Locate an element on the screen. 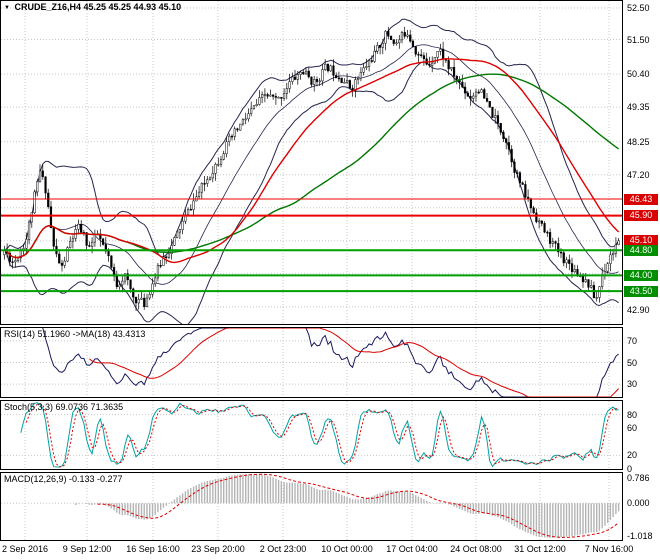  price-level-badge: 46.43 is located at coordinates (641, 199).